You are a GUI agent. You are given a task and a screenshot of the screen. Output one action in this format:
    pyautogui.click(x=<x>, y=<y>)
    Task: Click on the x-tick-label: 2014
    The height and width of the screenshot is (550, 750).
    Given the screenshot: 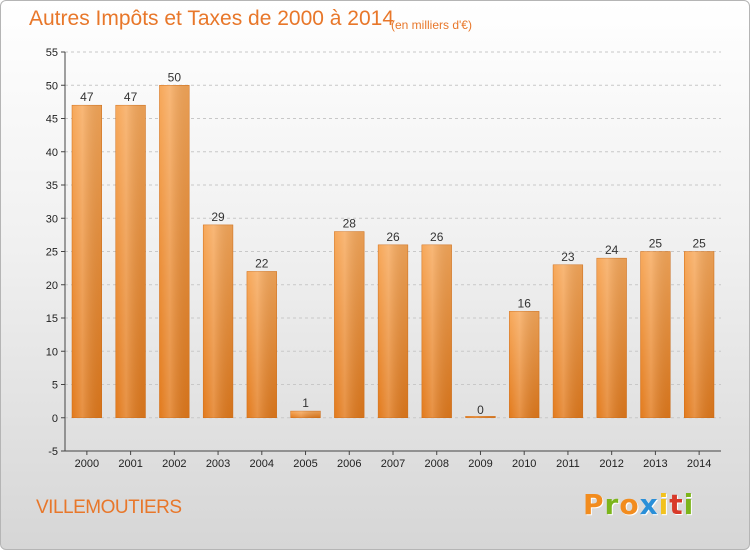 What is the action you would take?
    pyautogui.click(x=699, y=464)
    